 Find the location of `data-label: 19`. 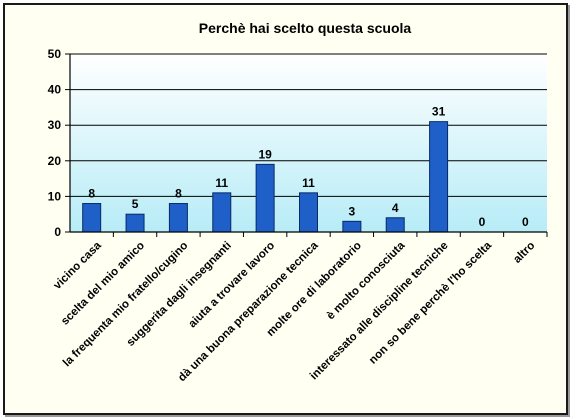

data-label: 19 is located at coordinates (265, 154).